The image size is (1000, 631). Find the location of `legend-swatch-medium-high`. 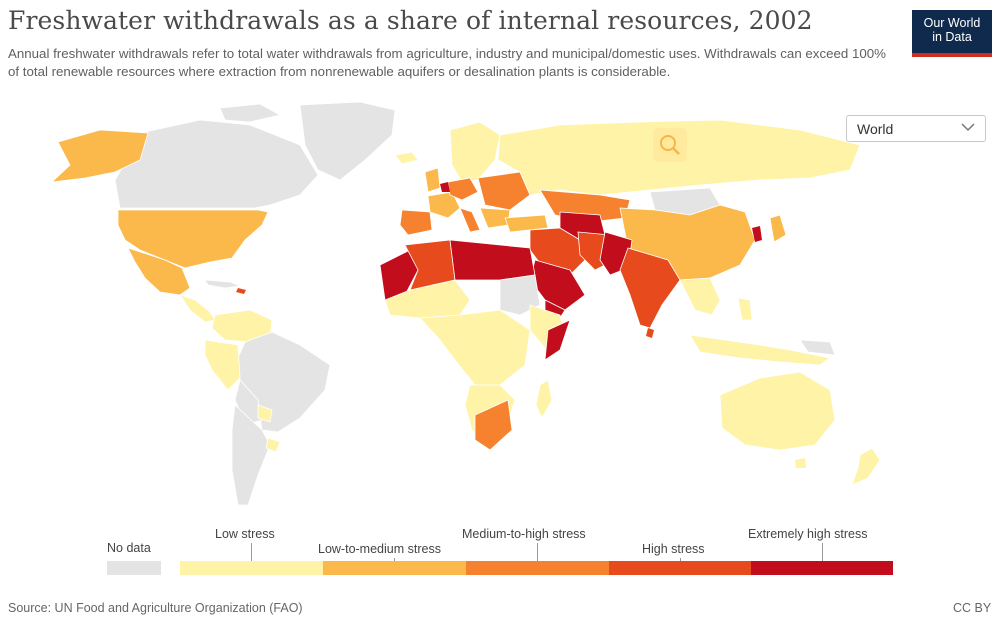

legend-swatch-medium-high is located at coordinates (537, 568).